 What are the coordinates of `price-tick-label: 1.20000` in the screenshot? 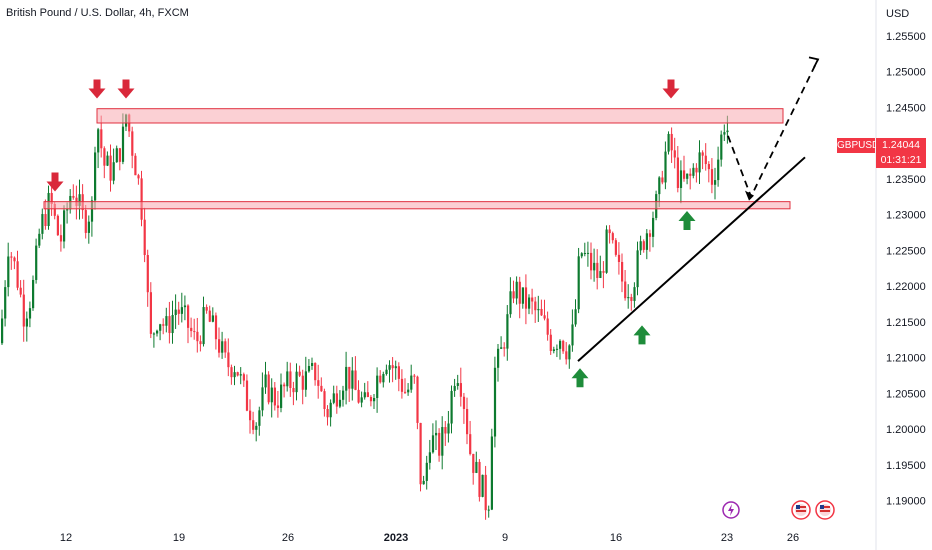 It's located at (906, 430).